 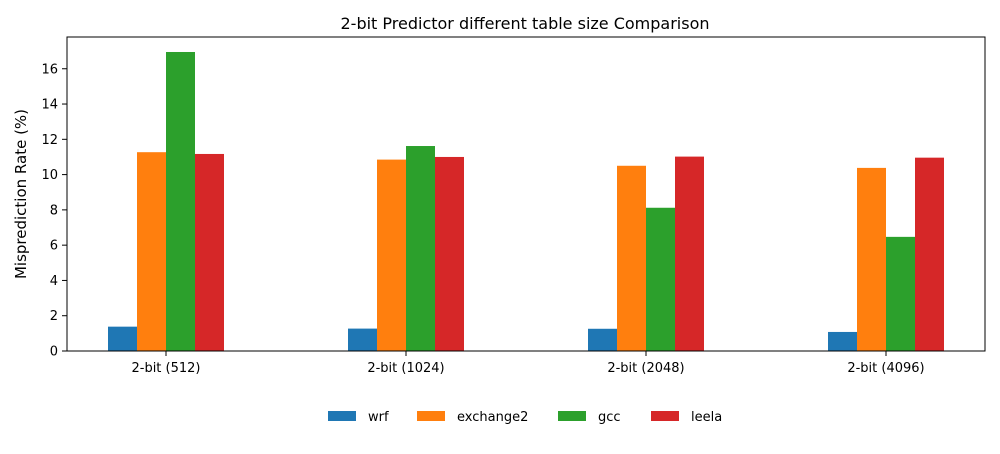 I want to click on x-tick-label: 2-bit (1024), so click(x=405, y=368).